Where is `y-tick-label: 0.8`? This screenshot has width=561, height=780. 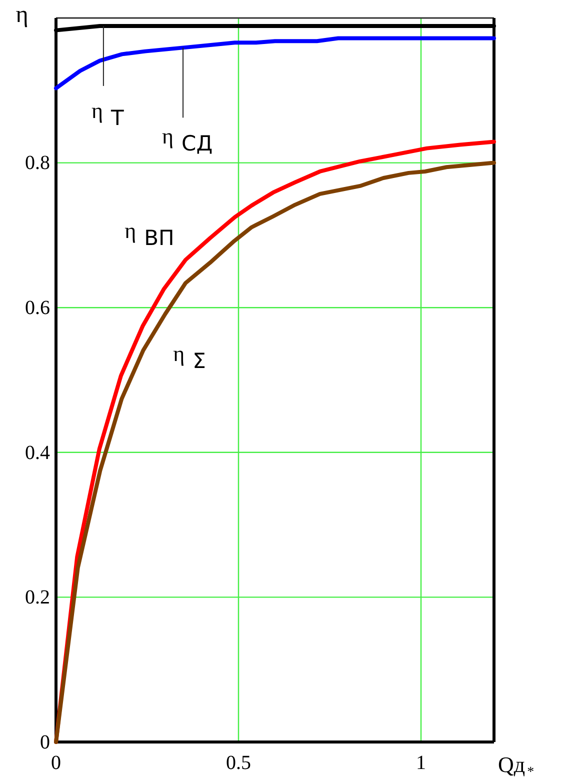
y-tick-label: 0.8 is located at coordinates (37, 163).